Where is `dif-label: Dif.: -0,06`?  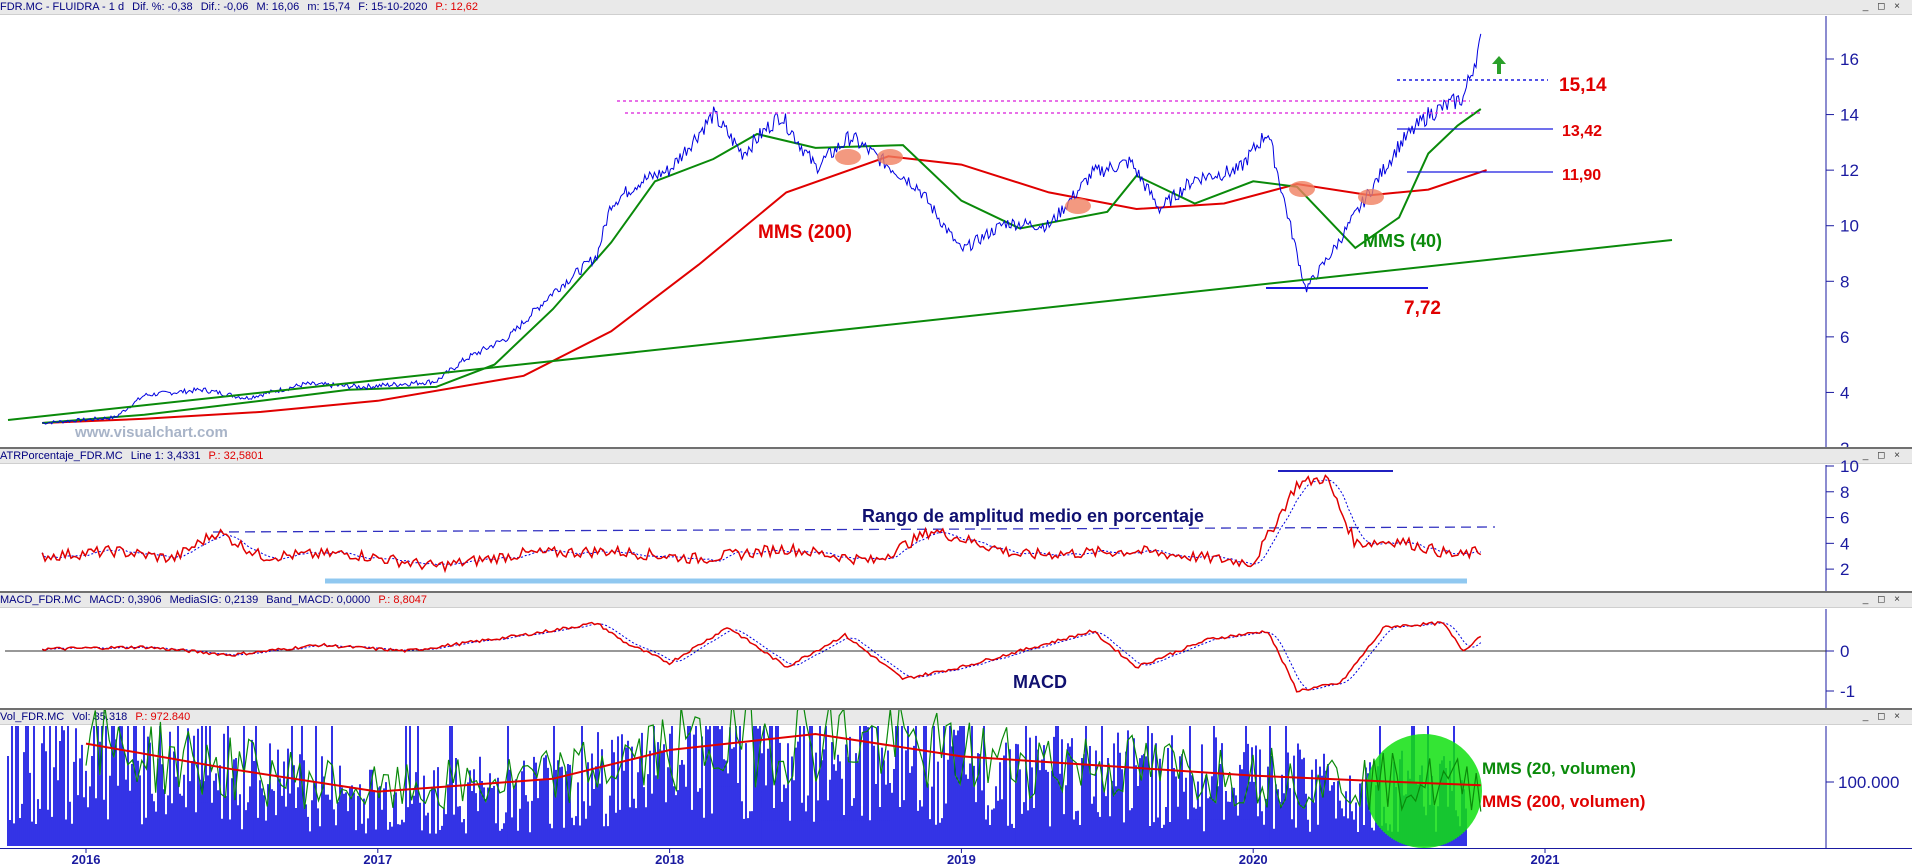 dif-label: Dif.: -0,06 is located at coordinates (224, 7).